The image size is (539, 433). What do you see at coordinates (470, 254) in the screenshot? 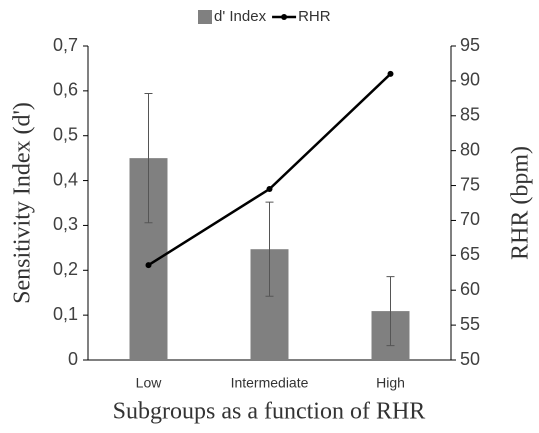
I see `y2-tick-label: 65` at bounding box center [470, 254].